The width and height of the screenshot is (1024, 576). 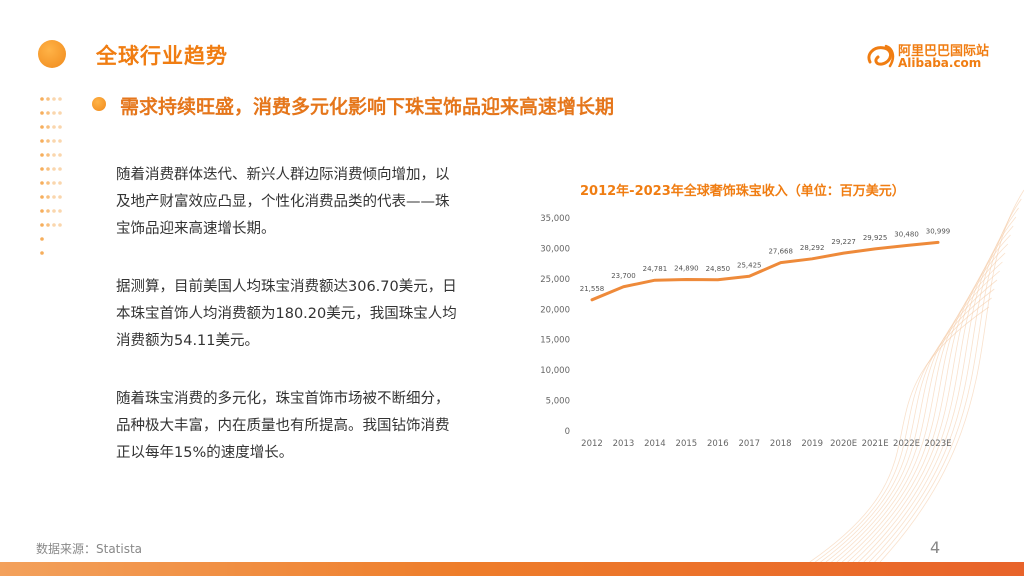 What do you see at coordinates (749, 265) in the screenshot?
I see `data-label: 25,425` at bounding box center [749, 265].